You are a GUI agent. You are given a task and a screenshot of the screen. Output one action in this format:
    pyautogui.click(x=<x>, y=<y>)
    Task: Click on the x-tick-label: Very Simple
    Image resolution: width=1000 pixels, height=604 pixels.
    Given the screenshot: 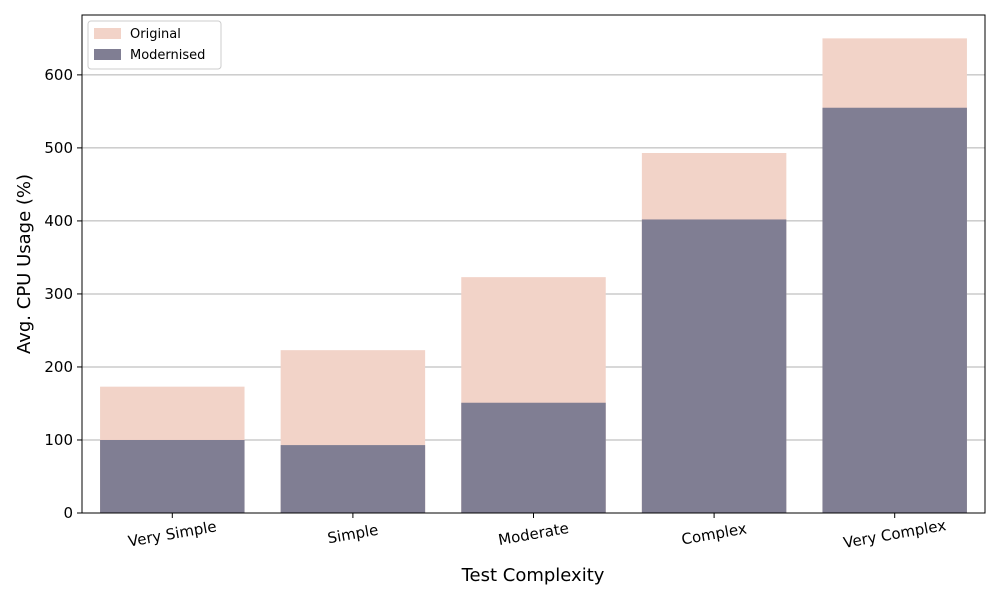 What is the action you would take?
    pyautogui.click(x=172, y=533)
    